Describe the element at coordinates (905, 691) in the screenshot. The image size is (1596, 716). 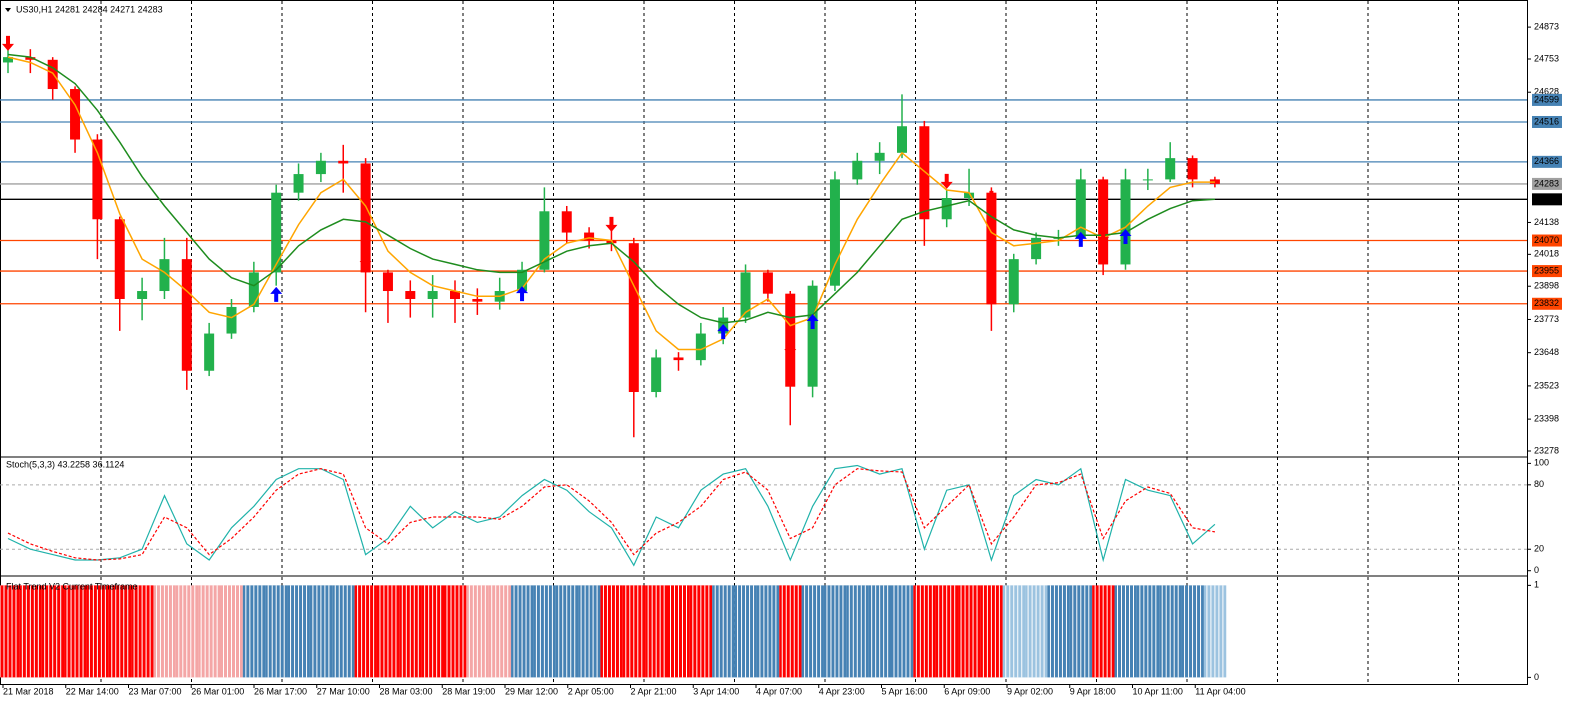
I see `x-tick-label: 5 Apr 16:00` at that location.